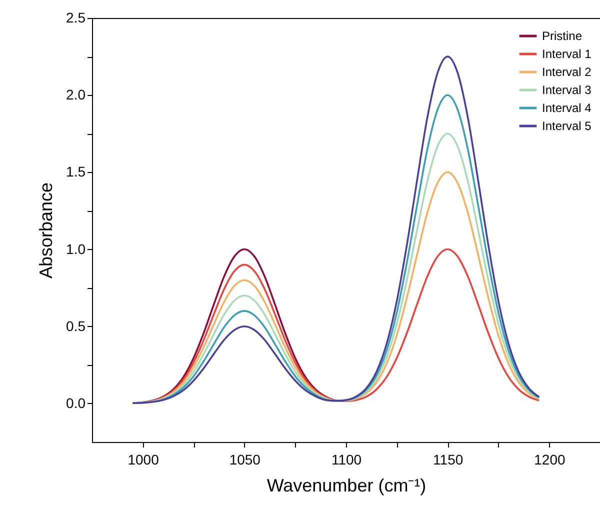 The height and width of the screenshot is (512, 600). What do you see at coordinates (76, 18) in the screenshot?
I see `y-tick-label: 2.5` at bounding box center [76, 18].